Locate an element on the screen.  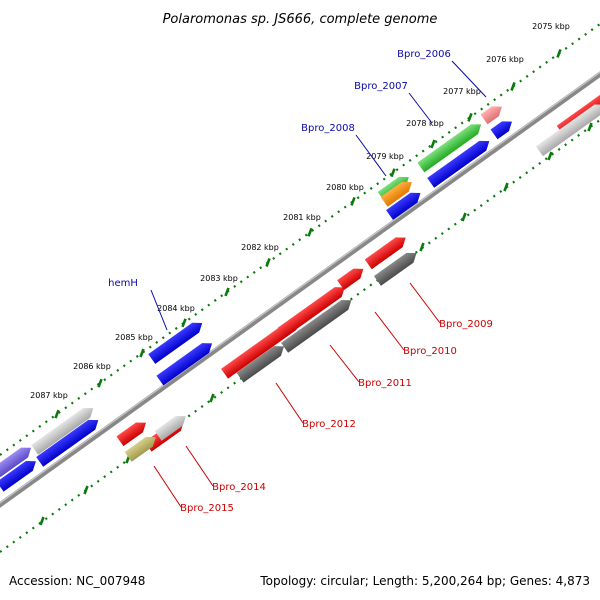
gene-label: Bpro_2011 is located at coordinates (385, 383).